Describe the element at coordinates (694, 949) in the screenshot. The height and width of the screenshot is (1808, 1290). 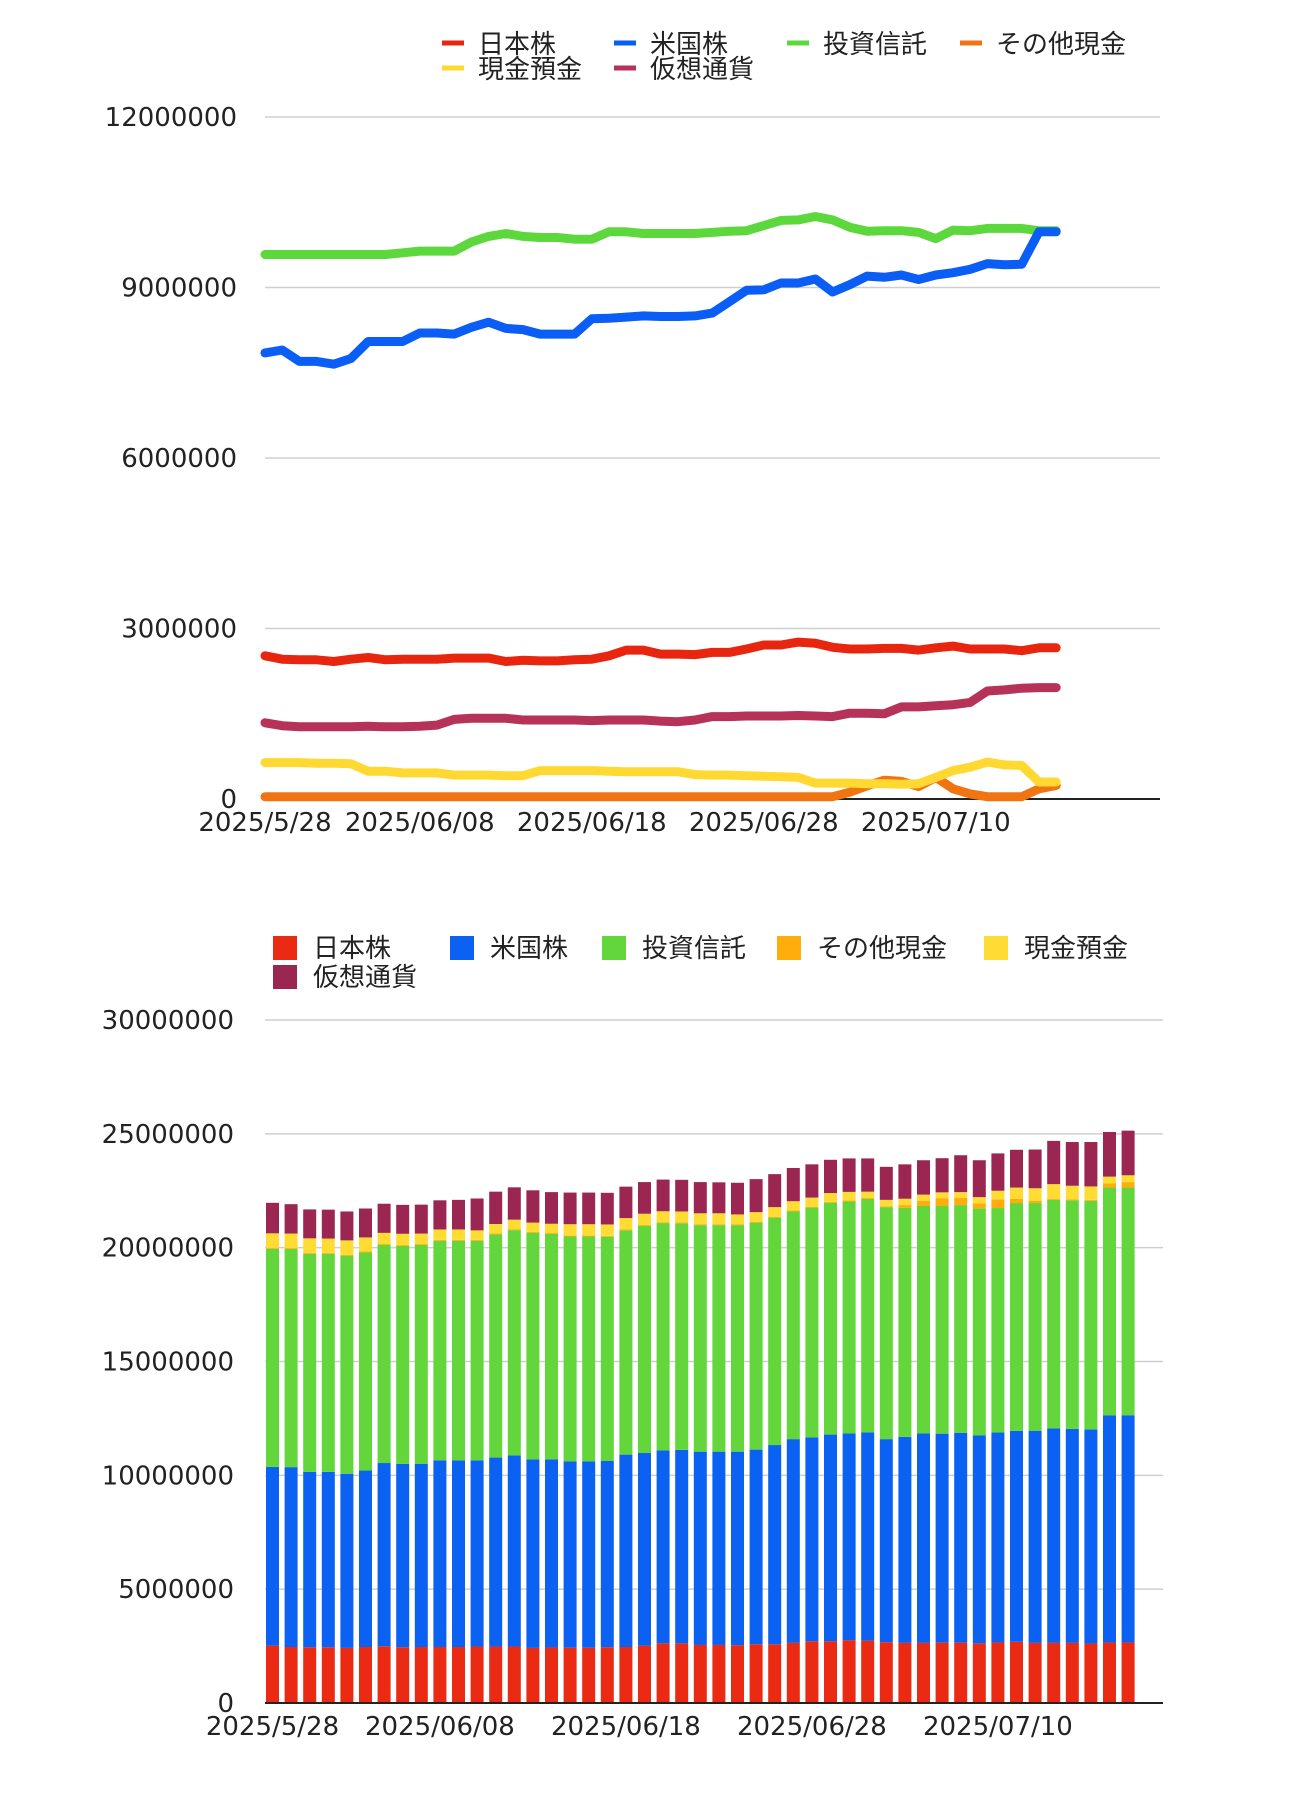
I see `legend-label: 投資信託` at that location.